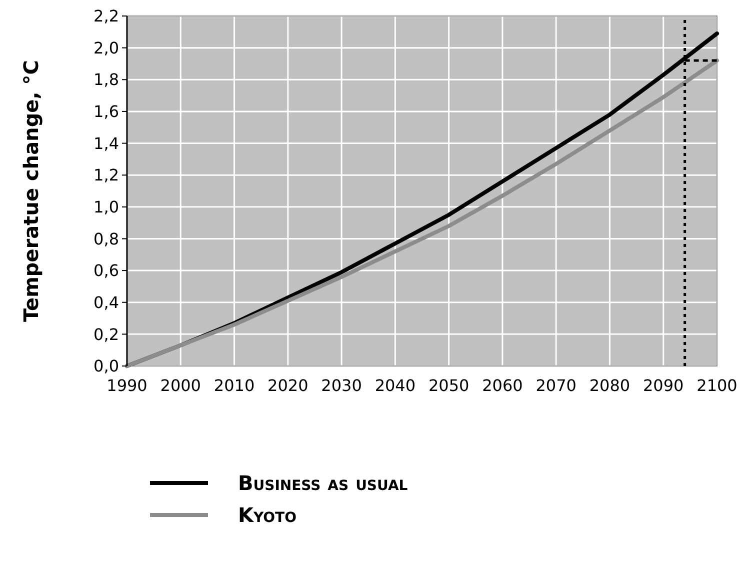  I want to click on y-tick-label: 1,0, so click(106, 207).